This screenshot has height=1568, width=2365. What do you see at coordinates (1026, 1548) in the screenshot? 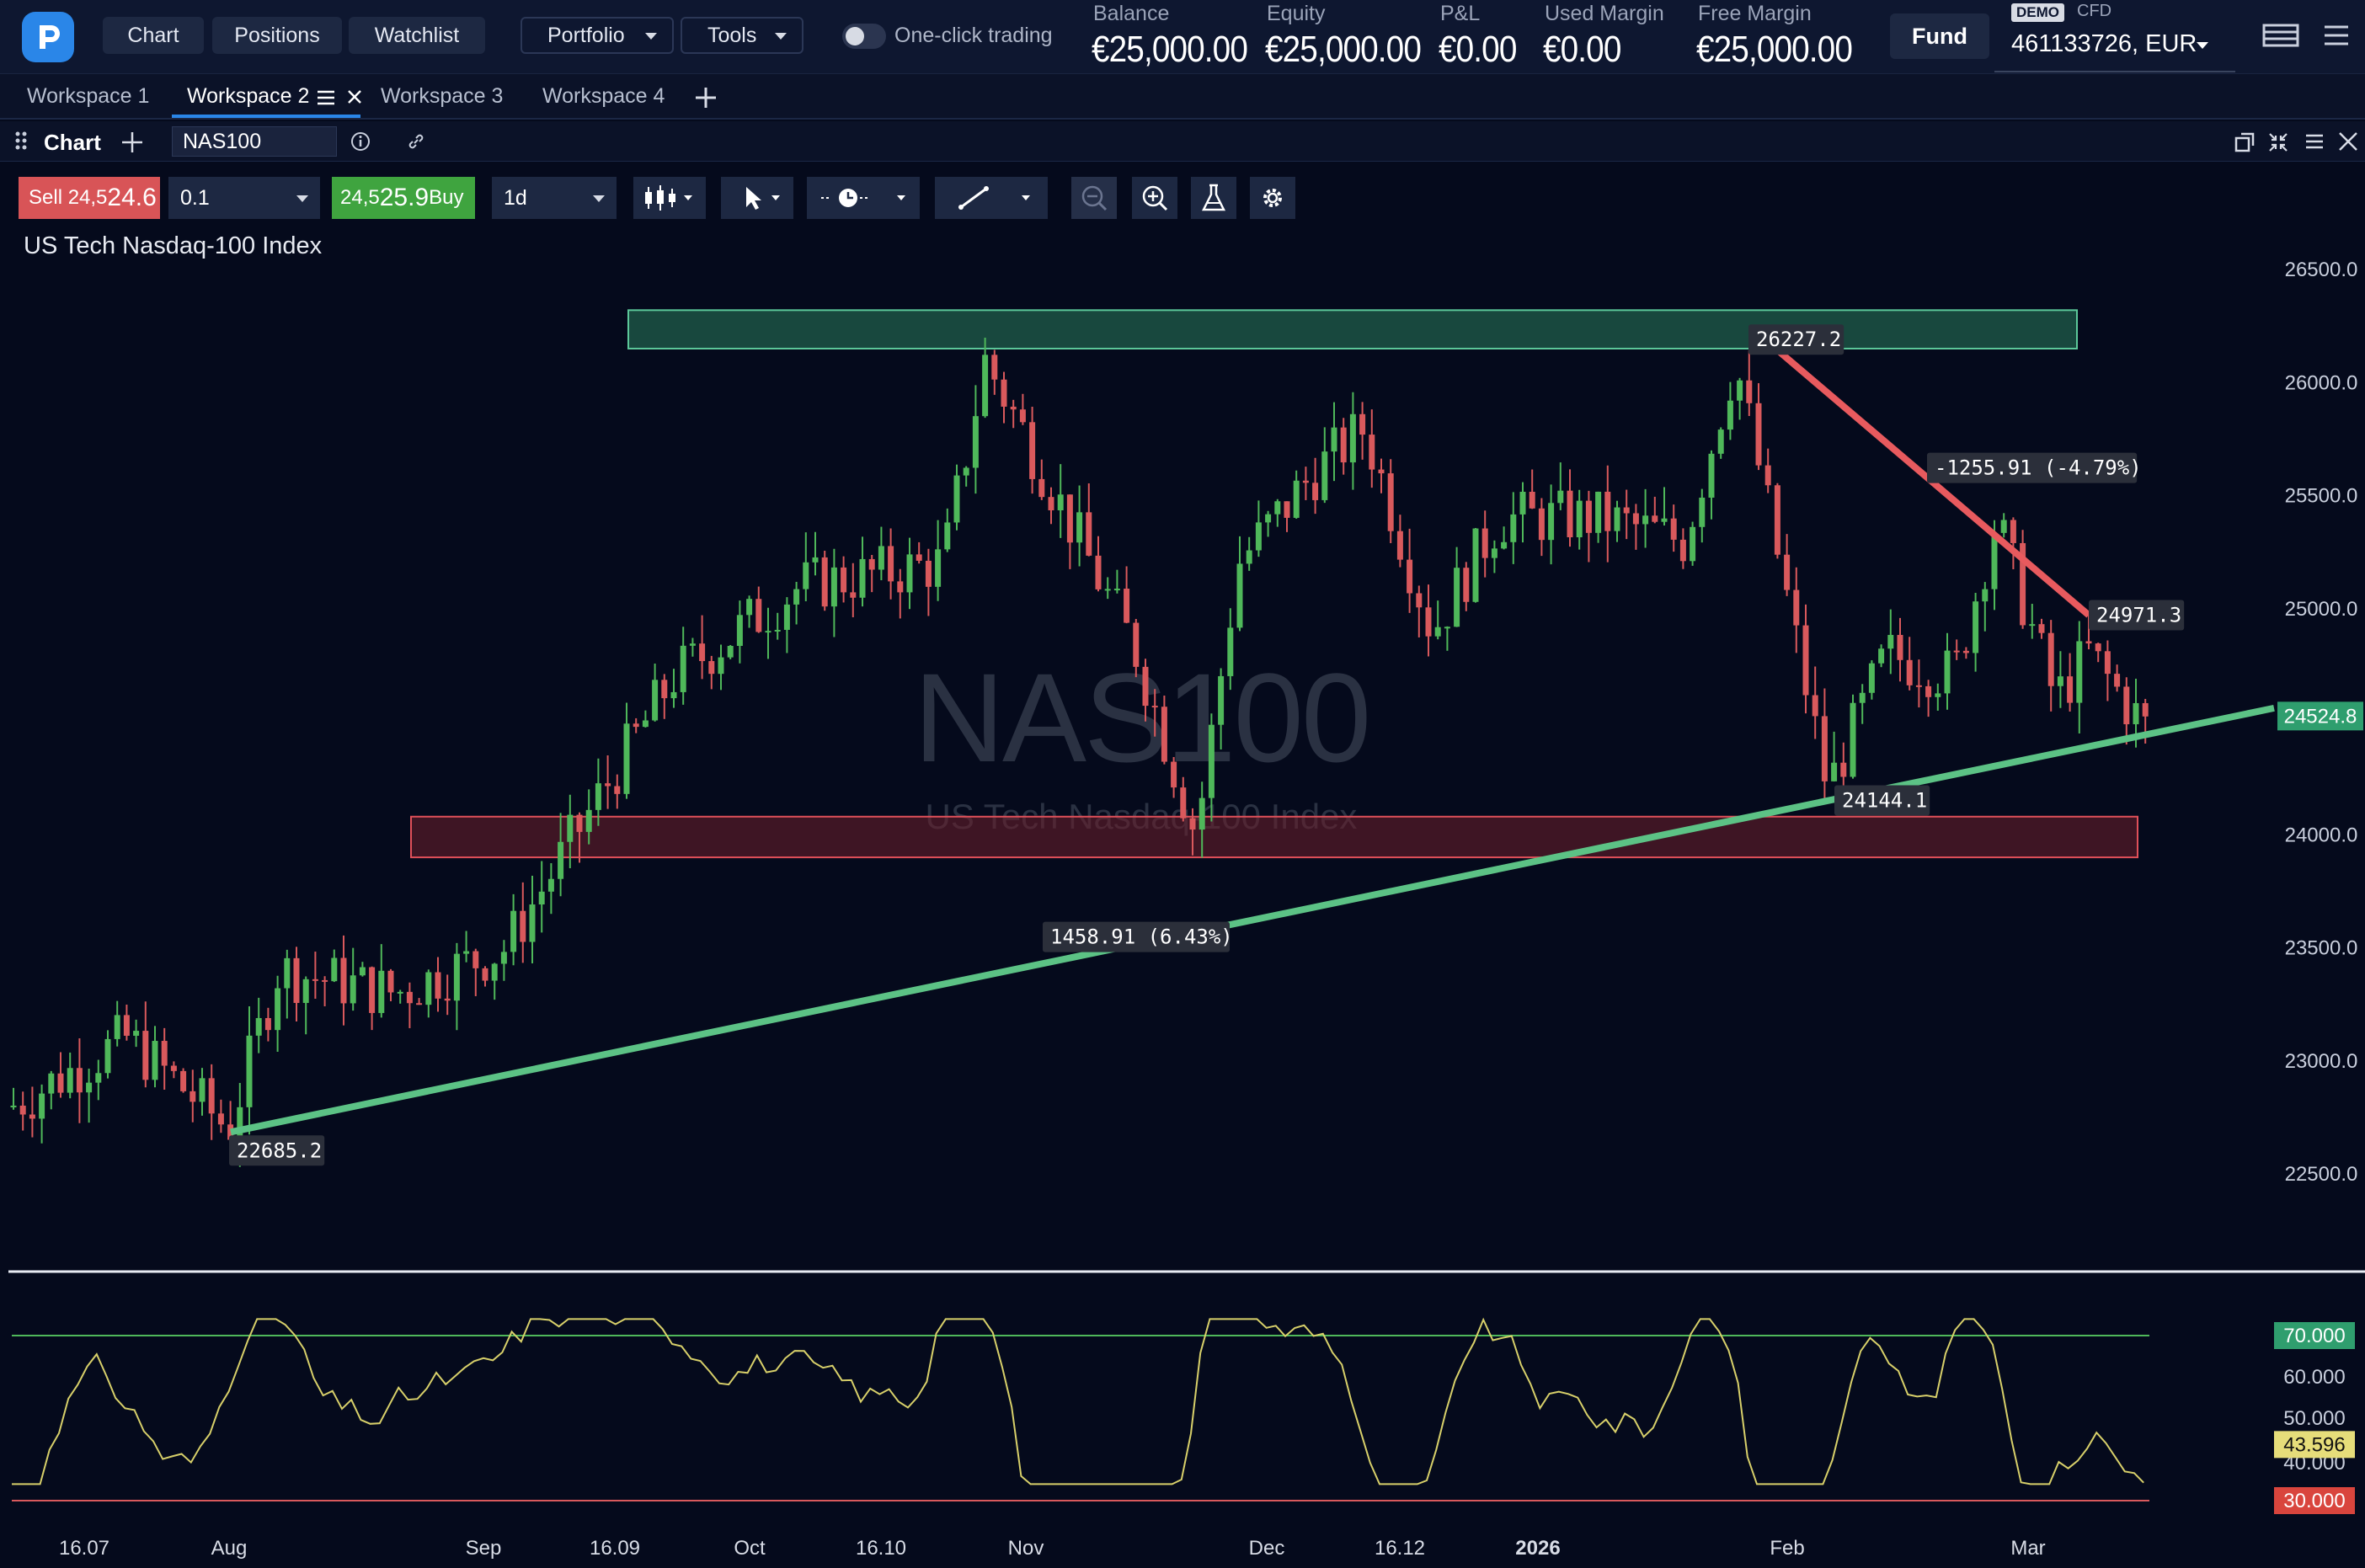
I see `time-axis-label: Nov` at bounding box center [1026, 1548].